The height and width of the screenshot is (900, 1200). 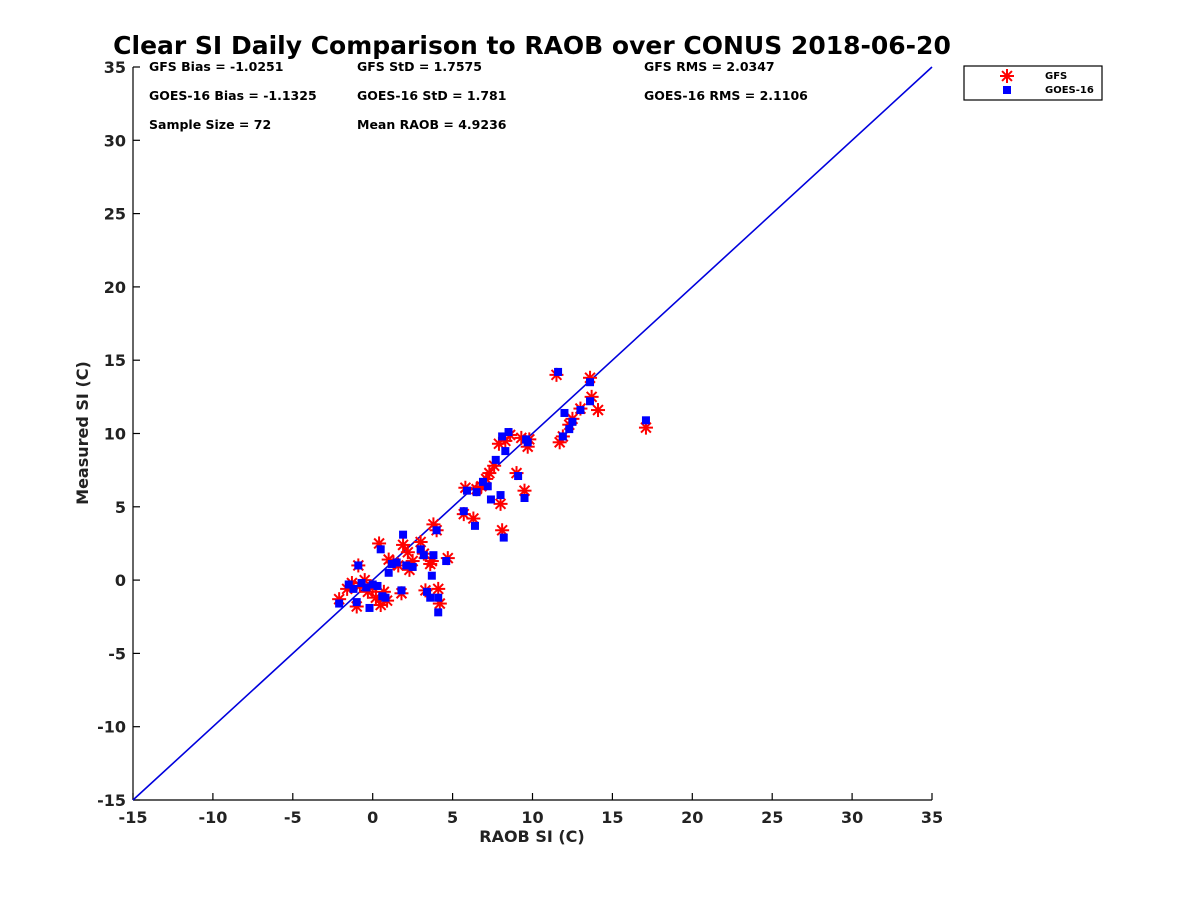 I want to click on stat-text: Mean RAOB = 4.9236, so click(x=432, y=124).